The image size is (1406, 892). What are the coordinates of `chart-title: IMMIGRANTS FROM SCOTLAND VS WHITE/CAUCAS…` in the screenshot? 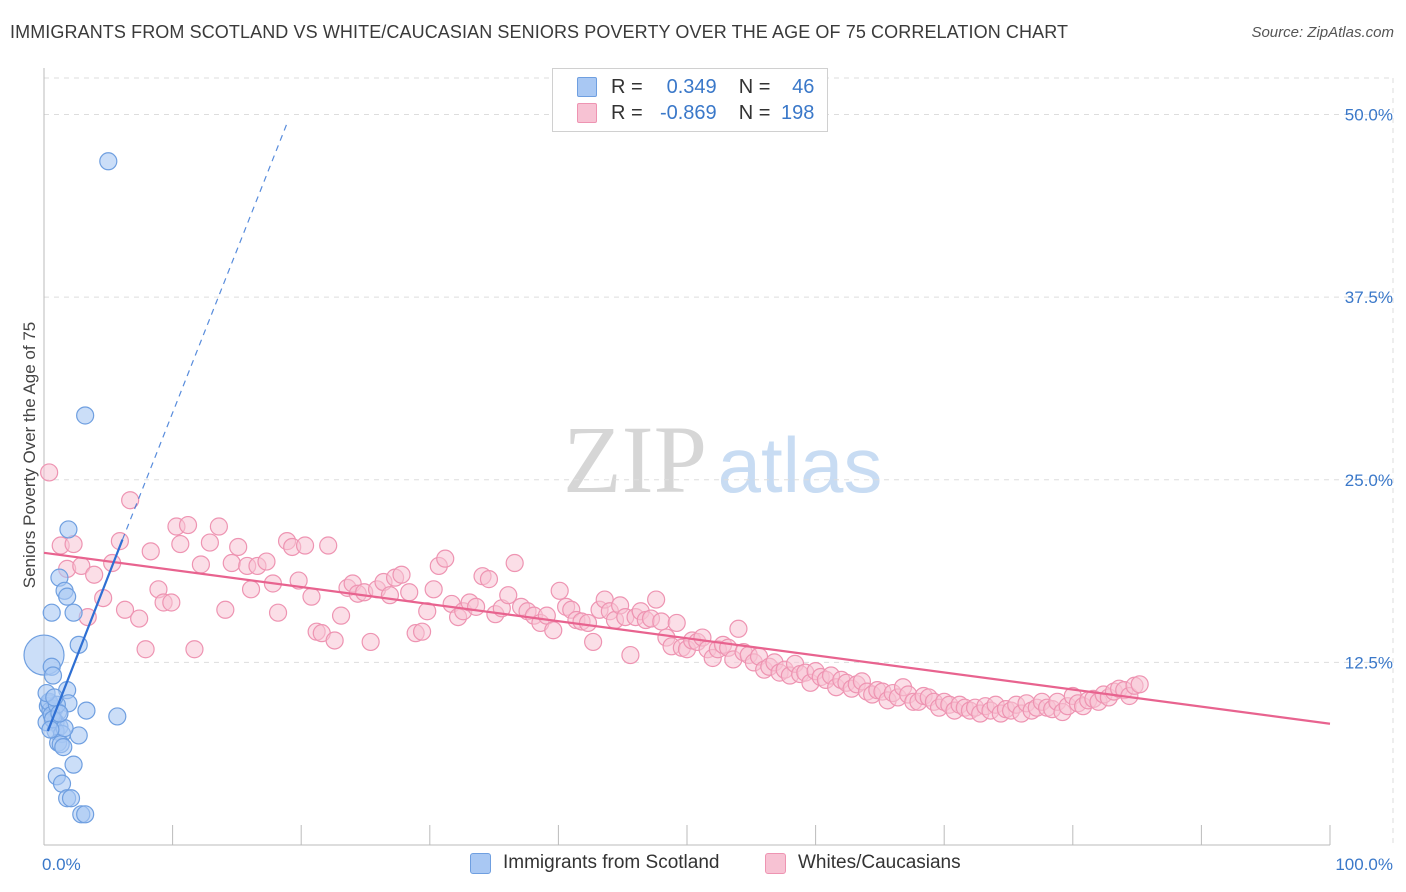 It's located at (539, 32).